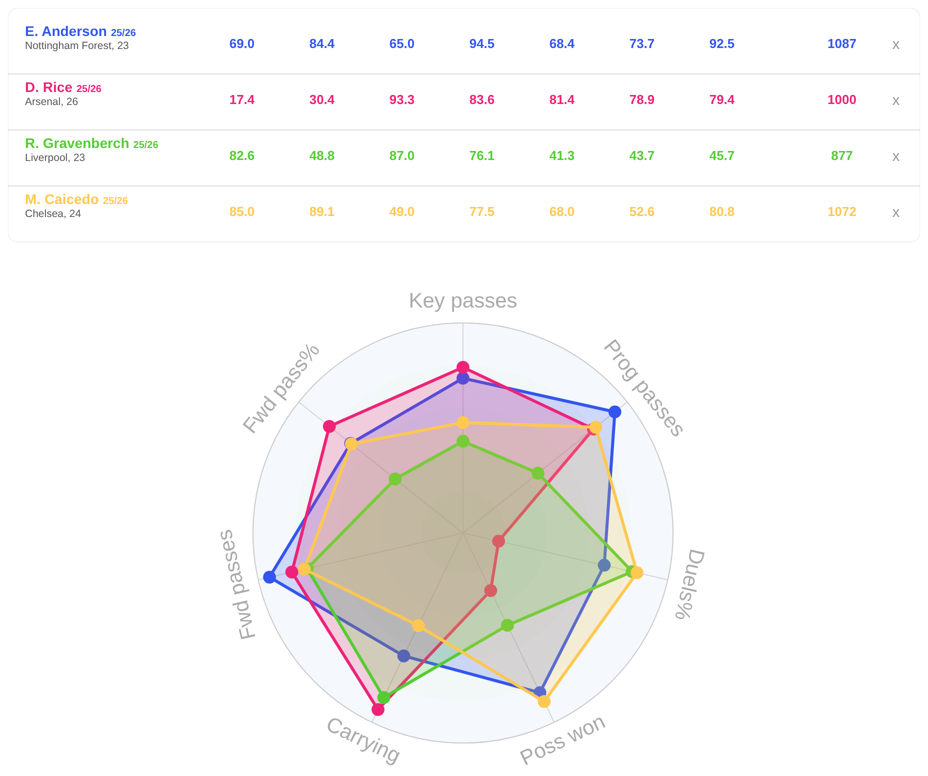 The height and width of the screenshot is (776, 928). What do you see at coordinates (242, 211) in the screenshot?
I see `text: 85.0` at bounding box center [242, 211].